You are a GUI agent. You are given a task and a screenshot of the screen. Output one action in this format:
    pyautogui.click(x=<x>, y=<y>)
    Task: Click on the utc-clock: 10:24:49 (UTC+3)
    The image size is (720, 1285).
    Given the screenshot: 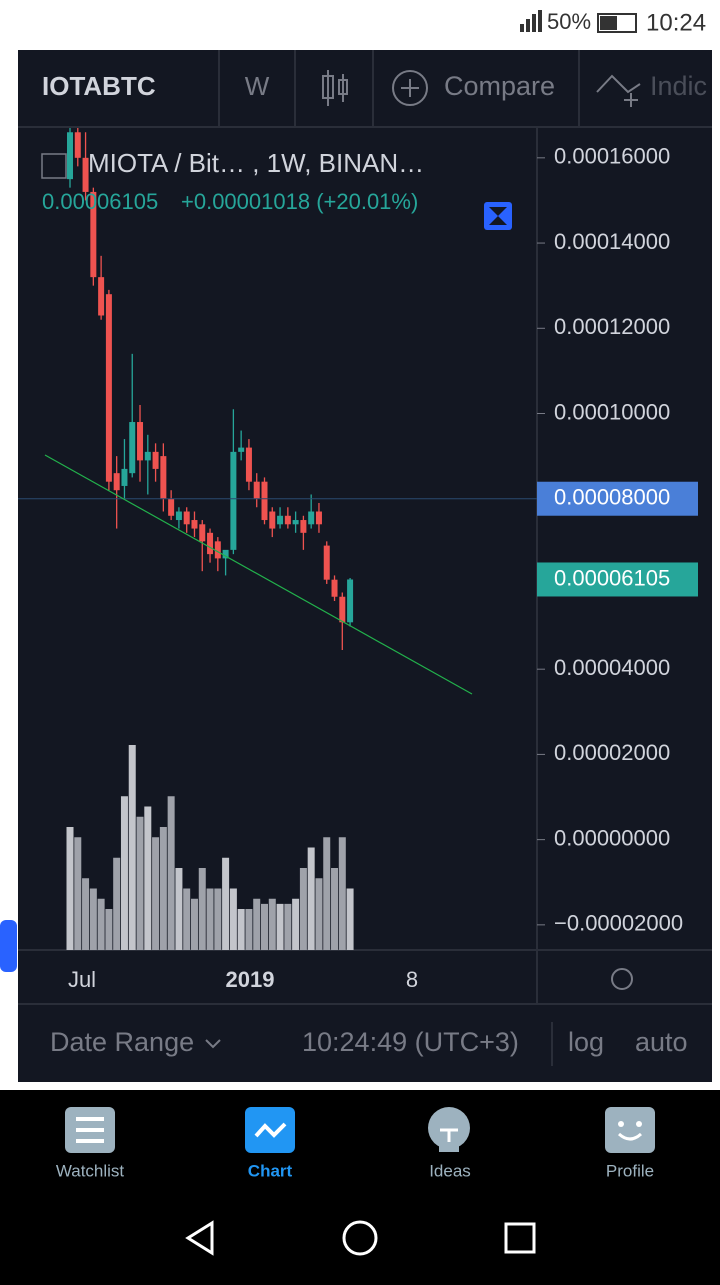 What is the action you would take?
    pyautogui.click(x=410, y=1042)
    